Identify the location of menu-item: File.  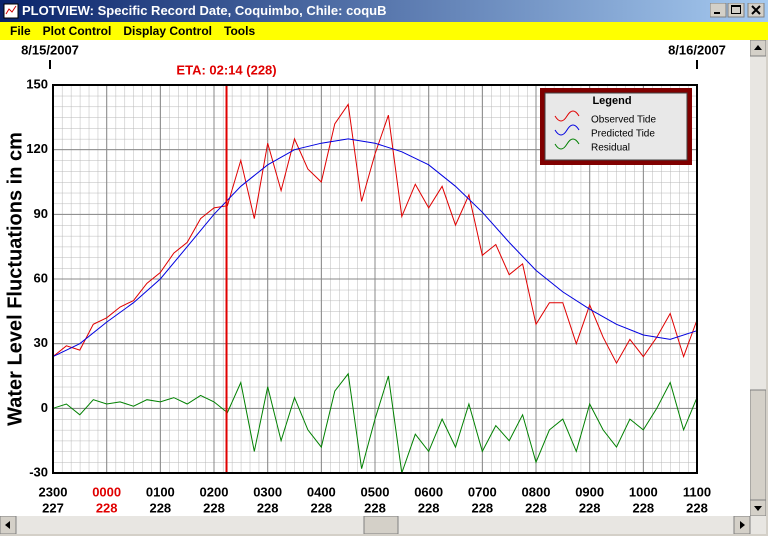
(20, 31).